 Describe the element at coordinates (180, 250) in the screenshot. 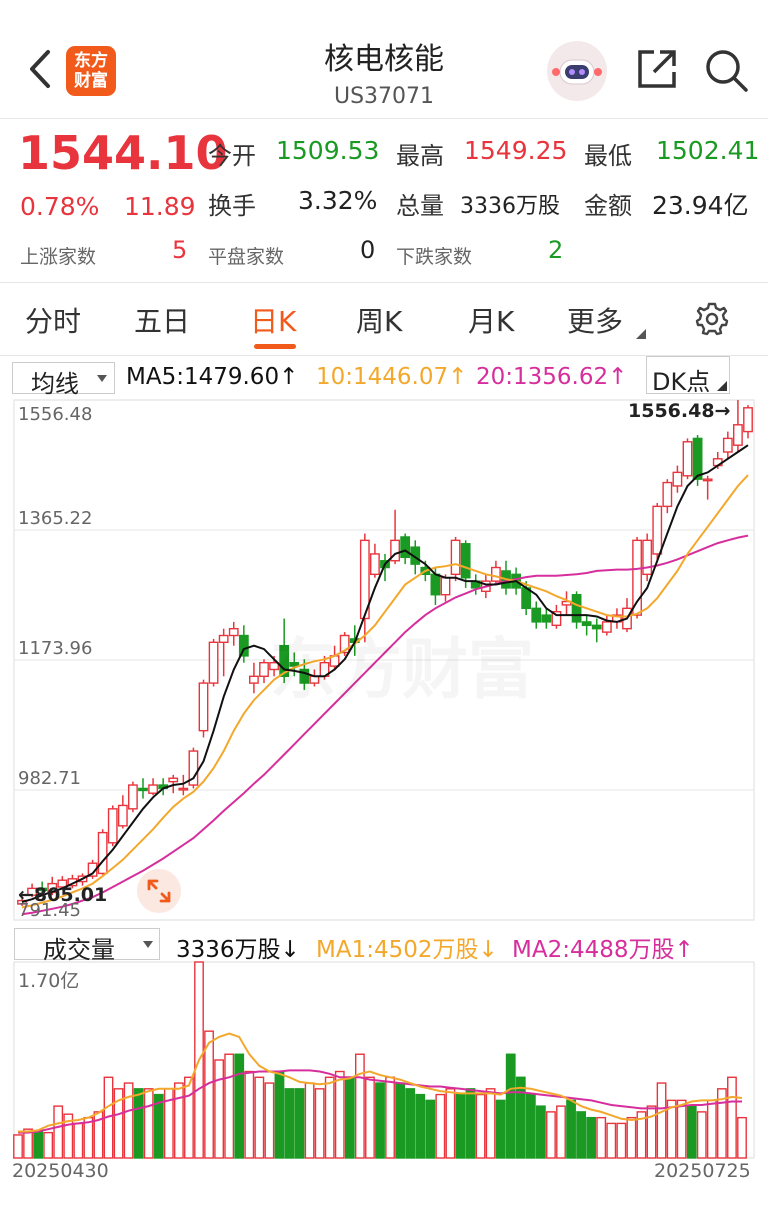

I see `rising-count: 5` at that location.